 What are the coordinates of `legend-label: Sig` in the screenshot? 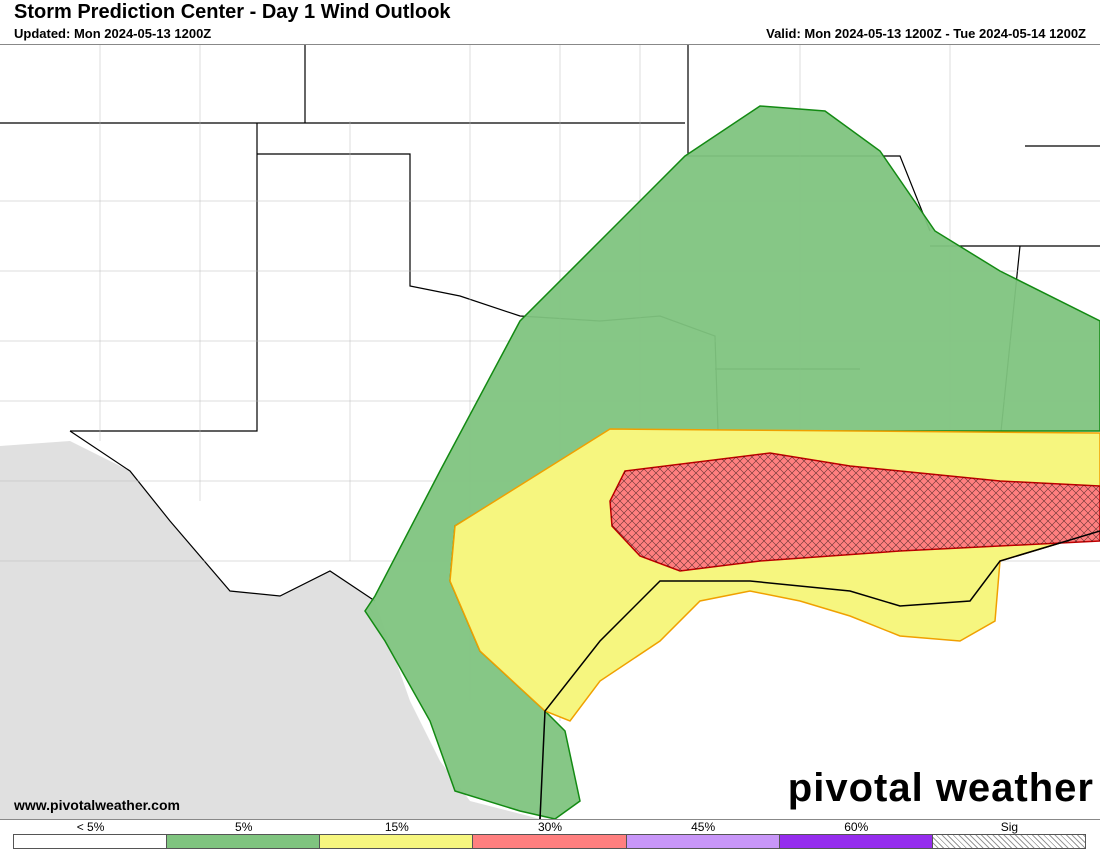 It's located at (1009, 827).